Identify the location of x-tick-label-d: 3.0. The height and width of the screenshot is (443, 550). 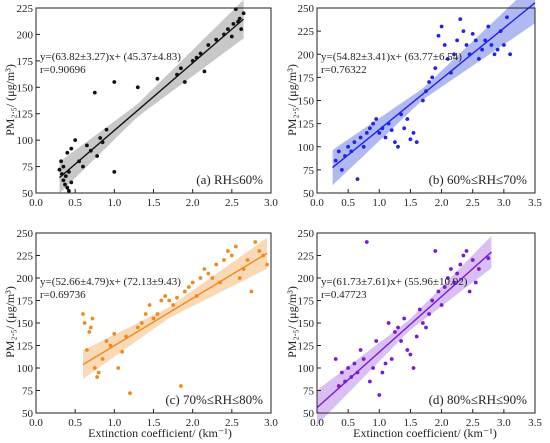
(504, 423).